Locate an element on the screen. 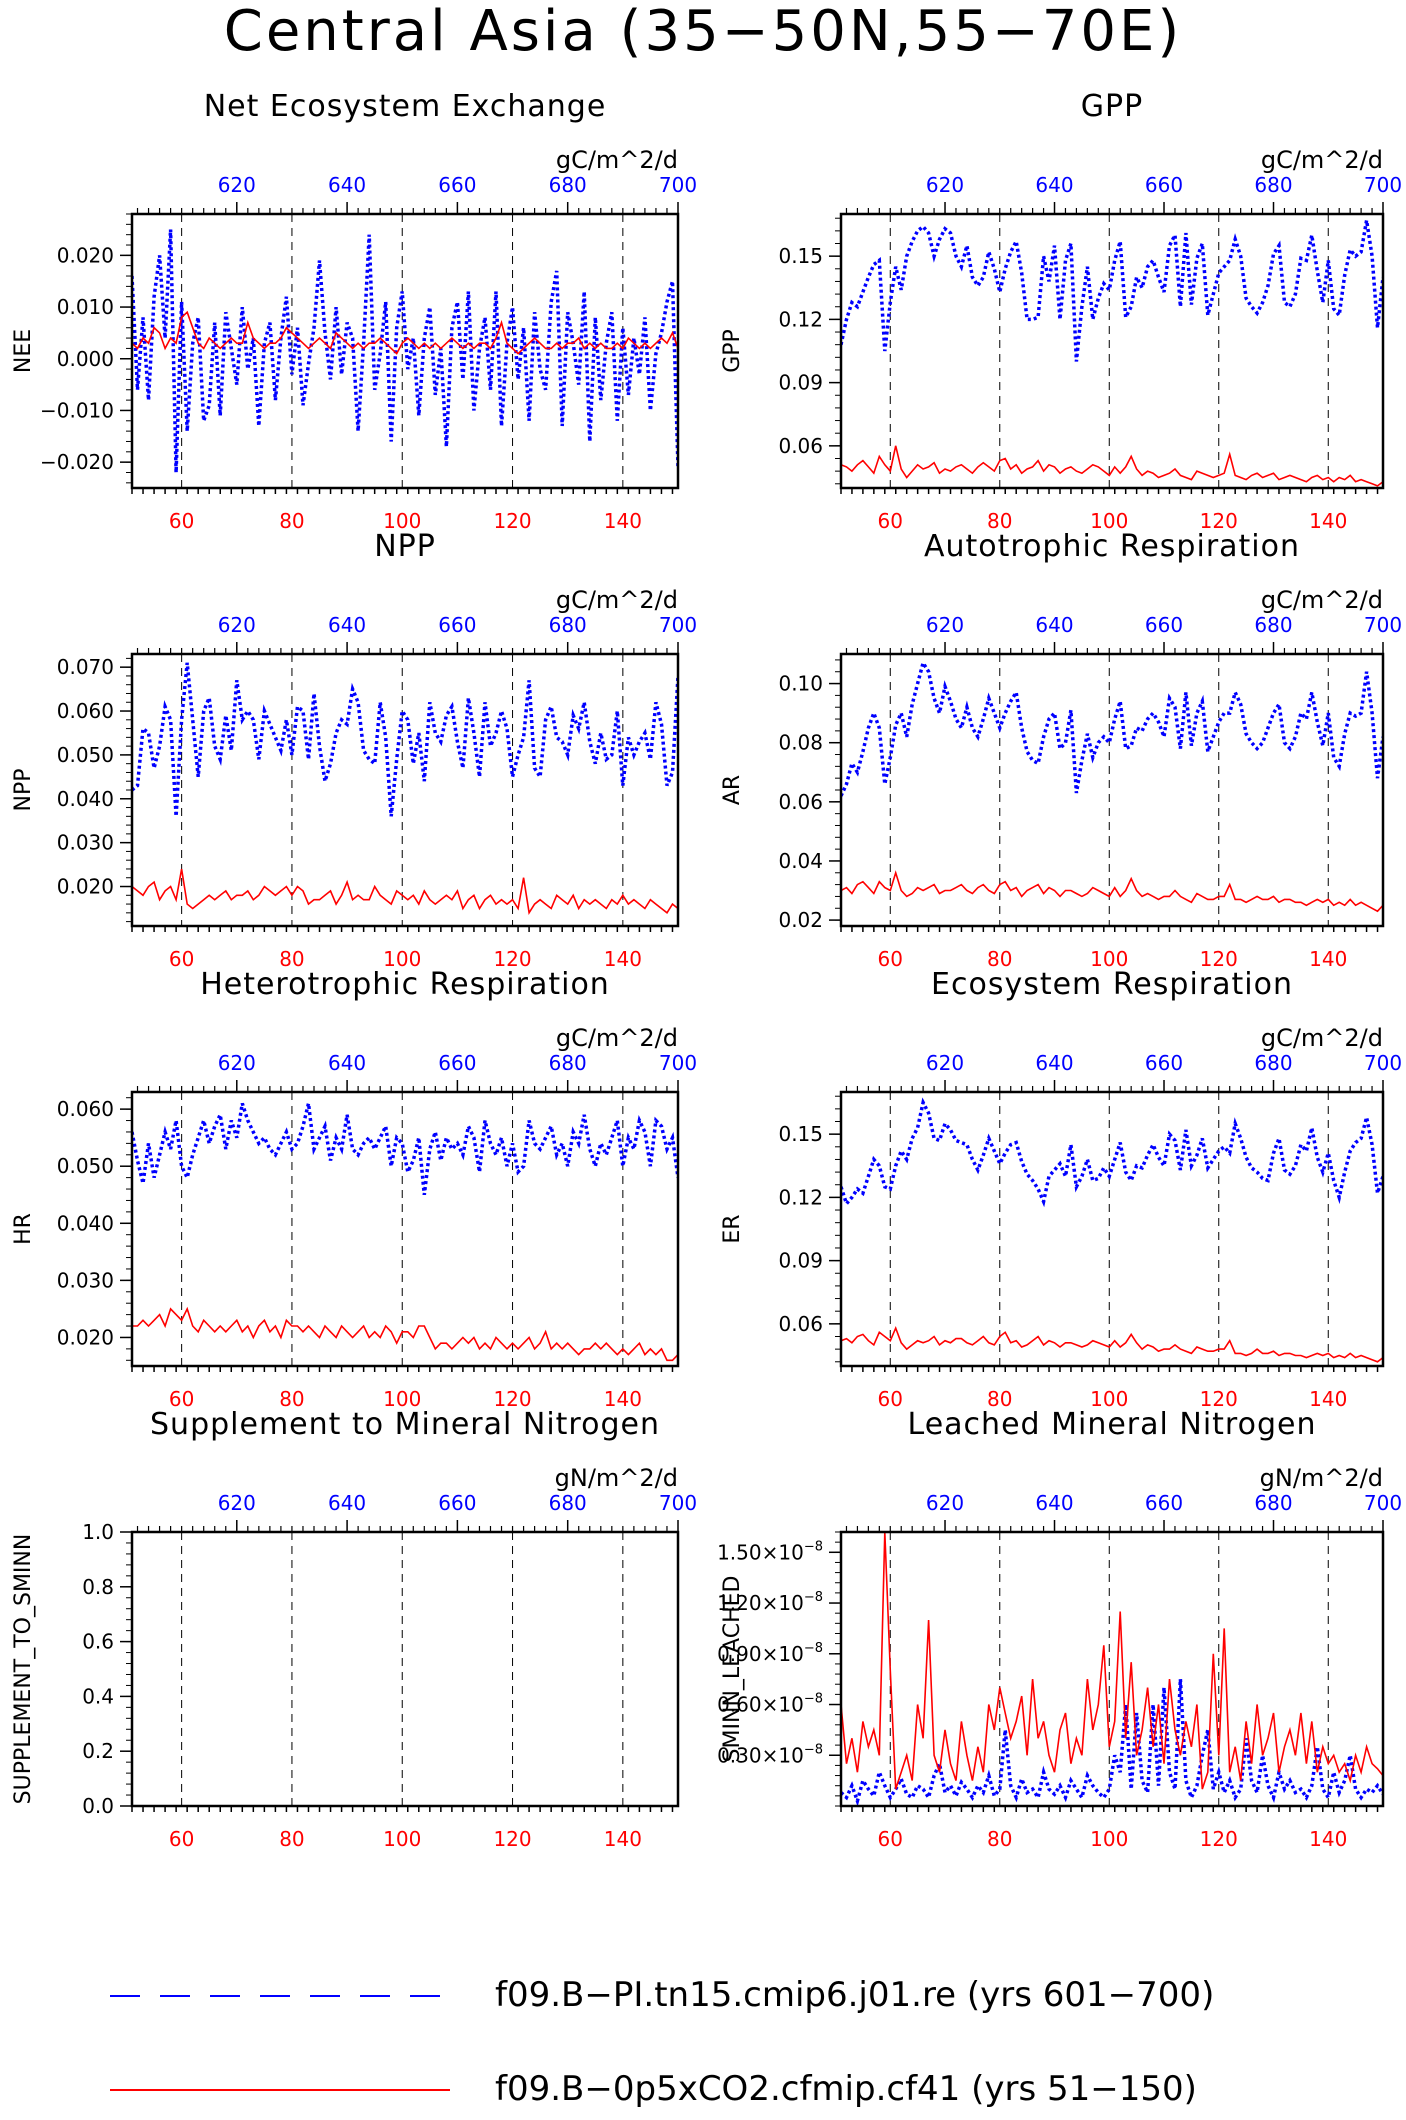 Image resolution: width=1406 pixels, height=2120 pixels. y-axis-label: ER is located at coordinates (732, 1228).